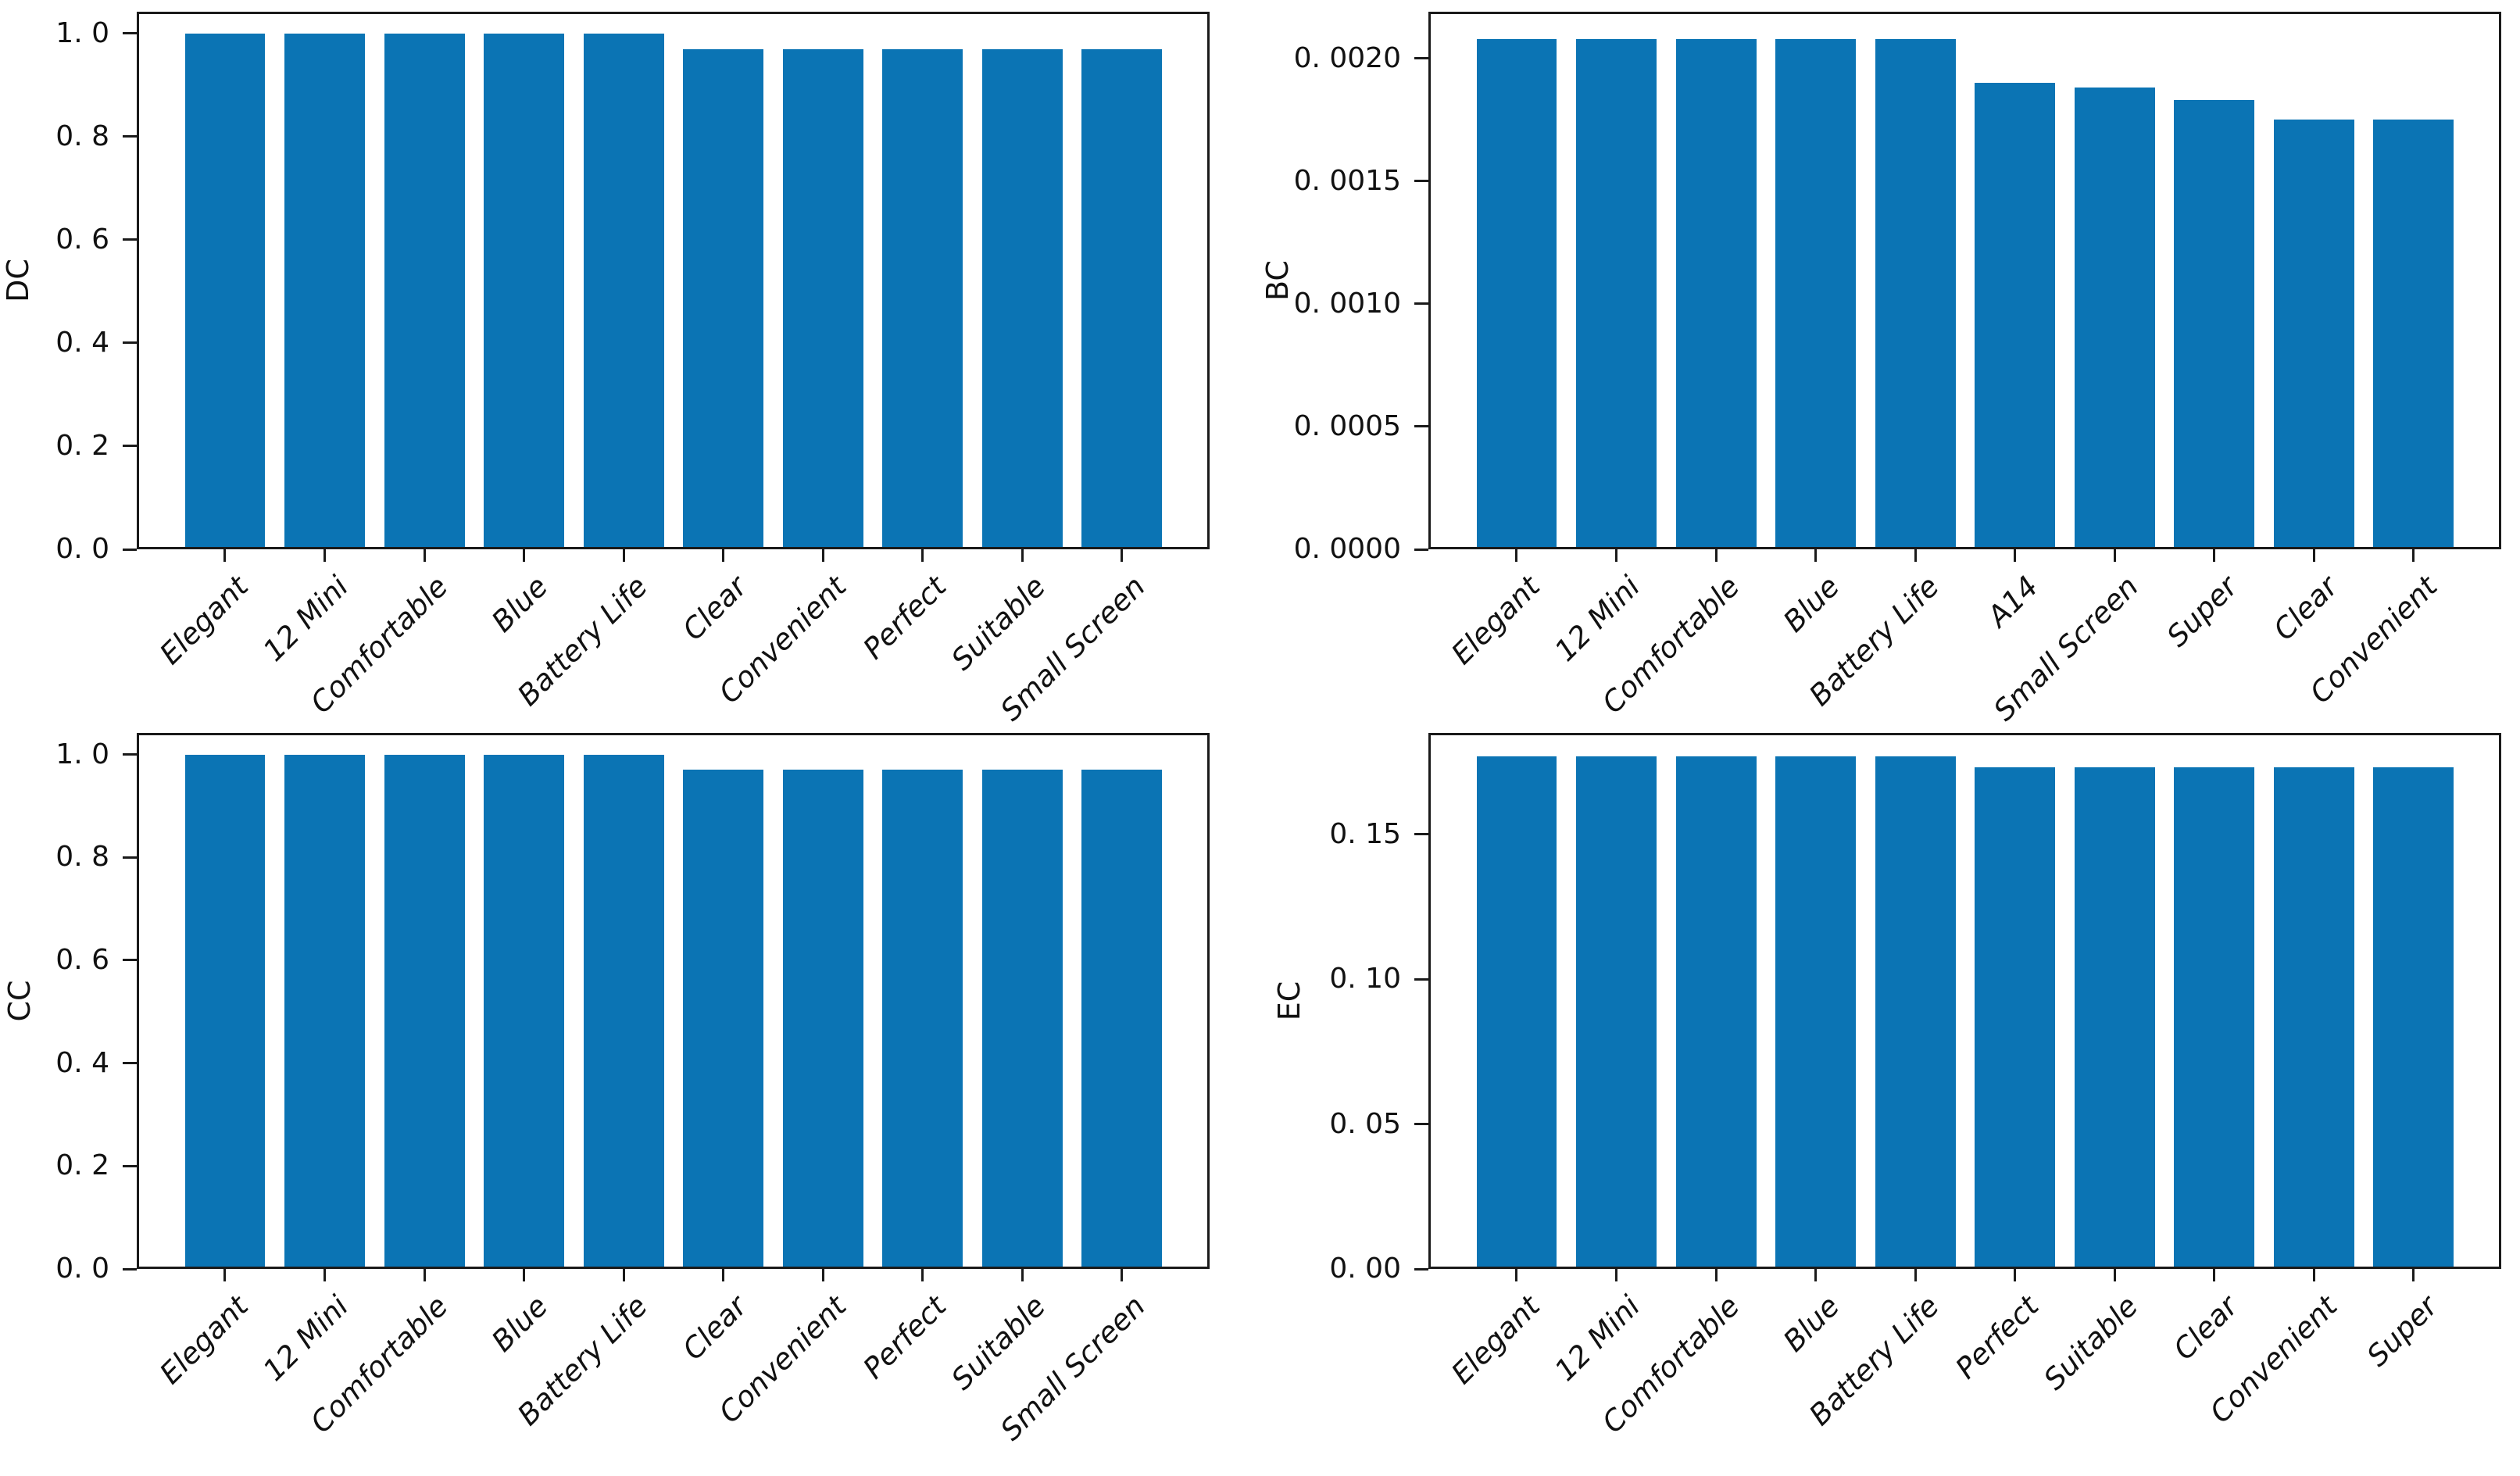  Describe the element at coordinates (1811, 1324) in the screenshot. I see `x-tick-label: Blue` at that location.